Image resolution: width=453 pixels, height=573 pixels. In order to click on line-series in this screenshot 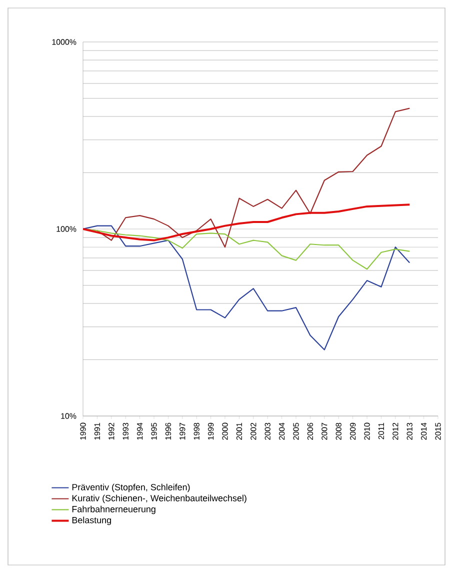, I will do `click(247, 223)`.